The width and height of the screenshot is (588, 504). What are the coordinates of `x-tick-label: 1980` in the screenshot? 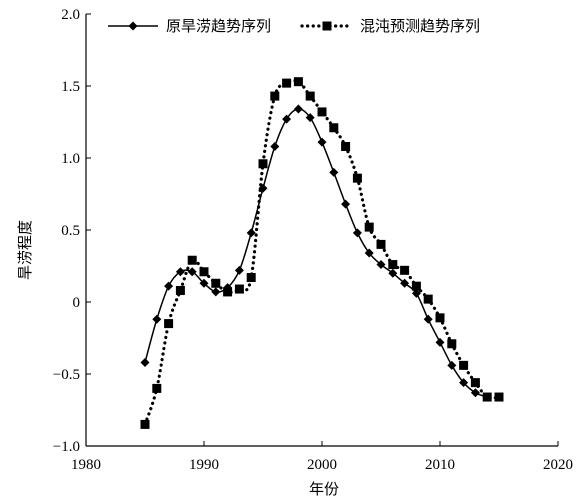 It's located at (86, 465).